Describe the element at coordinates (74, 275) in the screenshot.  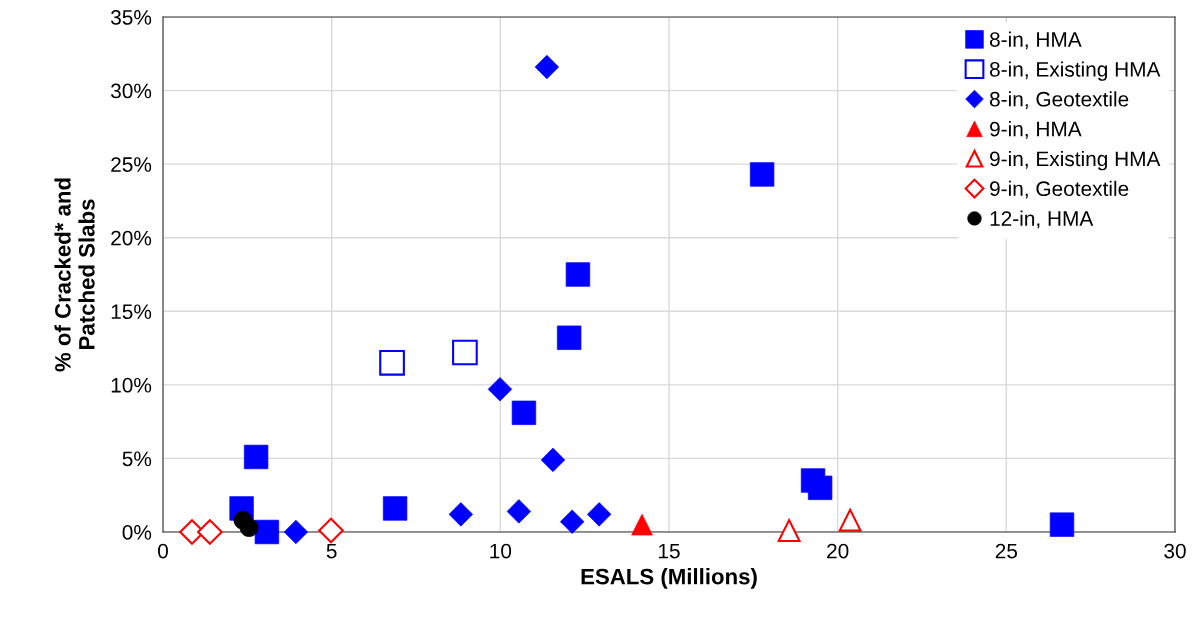
I see `y-axis-title: % of Cracked* and Patched Slabs` at that location.